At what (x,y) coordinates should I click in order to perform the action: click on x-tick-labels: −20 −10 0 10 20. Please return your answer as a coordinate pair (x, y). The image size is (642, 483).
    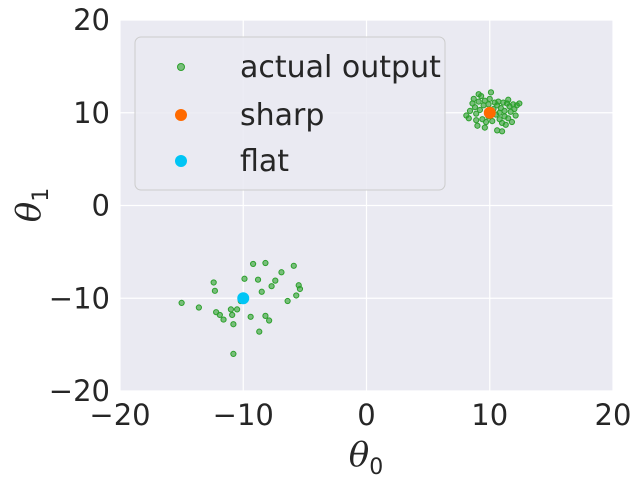
    Looking at the image, I should click on (360, 415).